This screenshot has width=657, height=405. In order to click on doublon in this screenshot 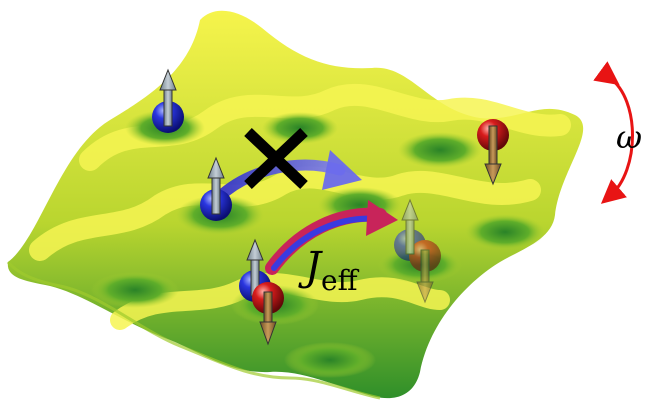, I will do `click(261, 292)`.